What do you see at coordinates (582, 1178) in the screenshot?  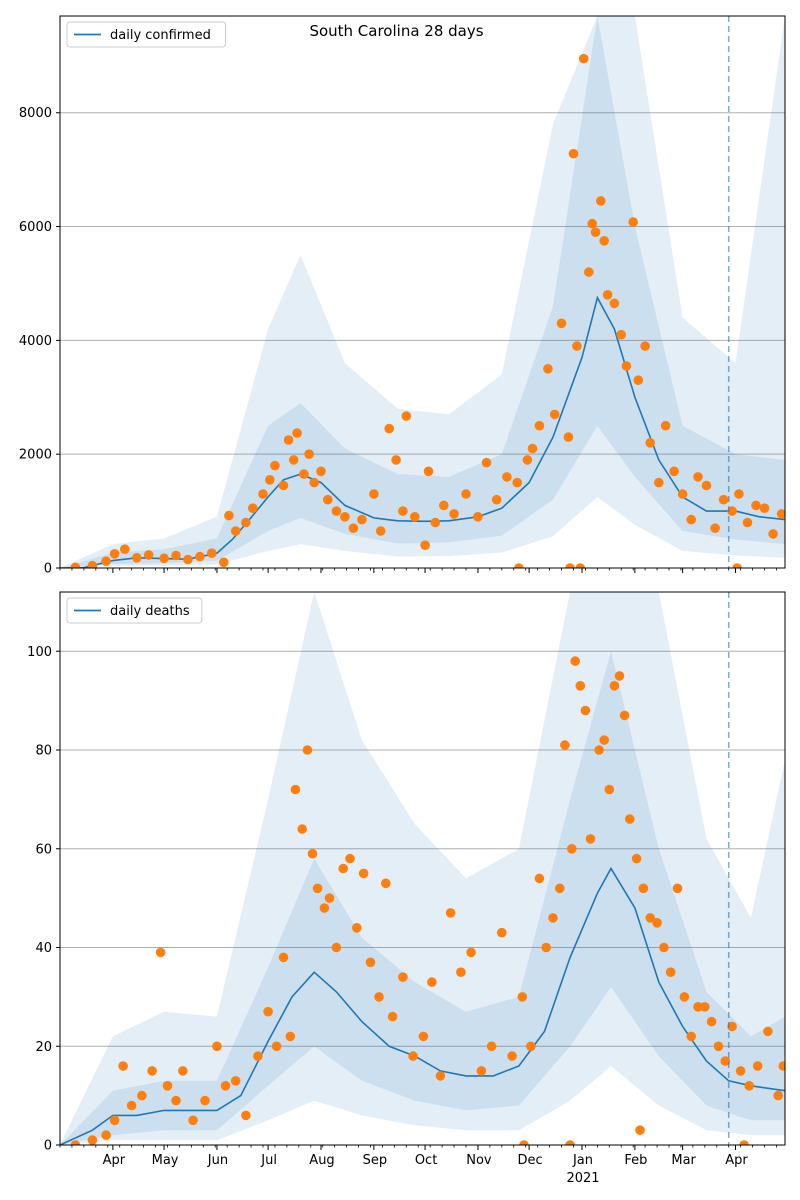 I see `x-year-label: 2021` at bounding box center [582, 1178].